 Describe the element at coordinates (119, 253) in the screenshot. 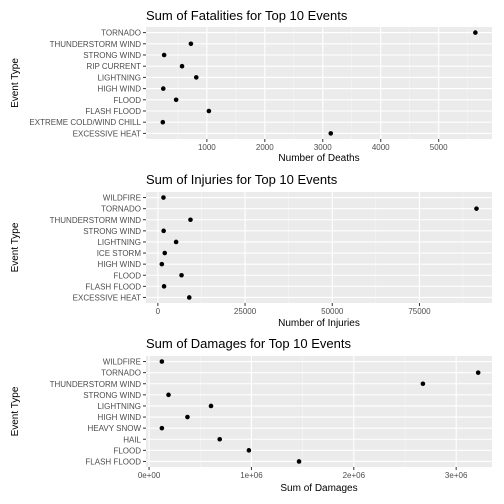

I see `y-tick-label: ICE STORM` at that location.